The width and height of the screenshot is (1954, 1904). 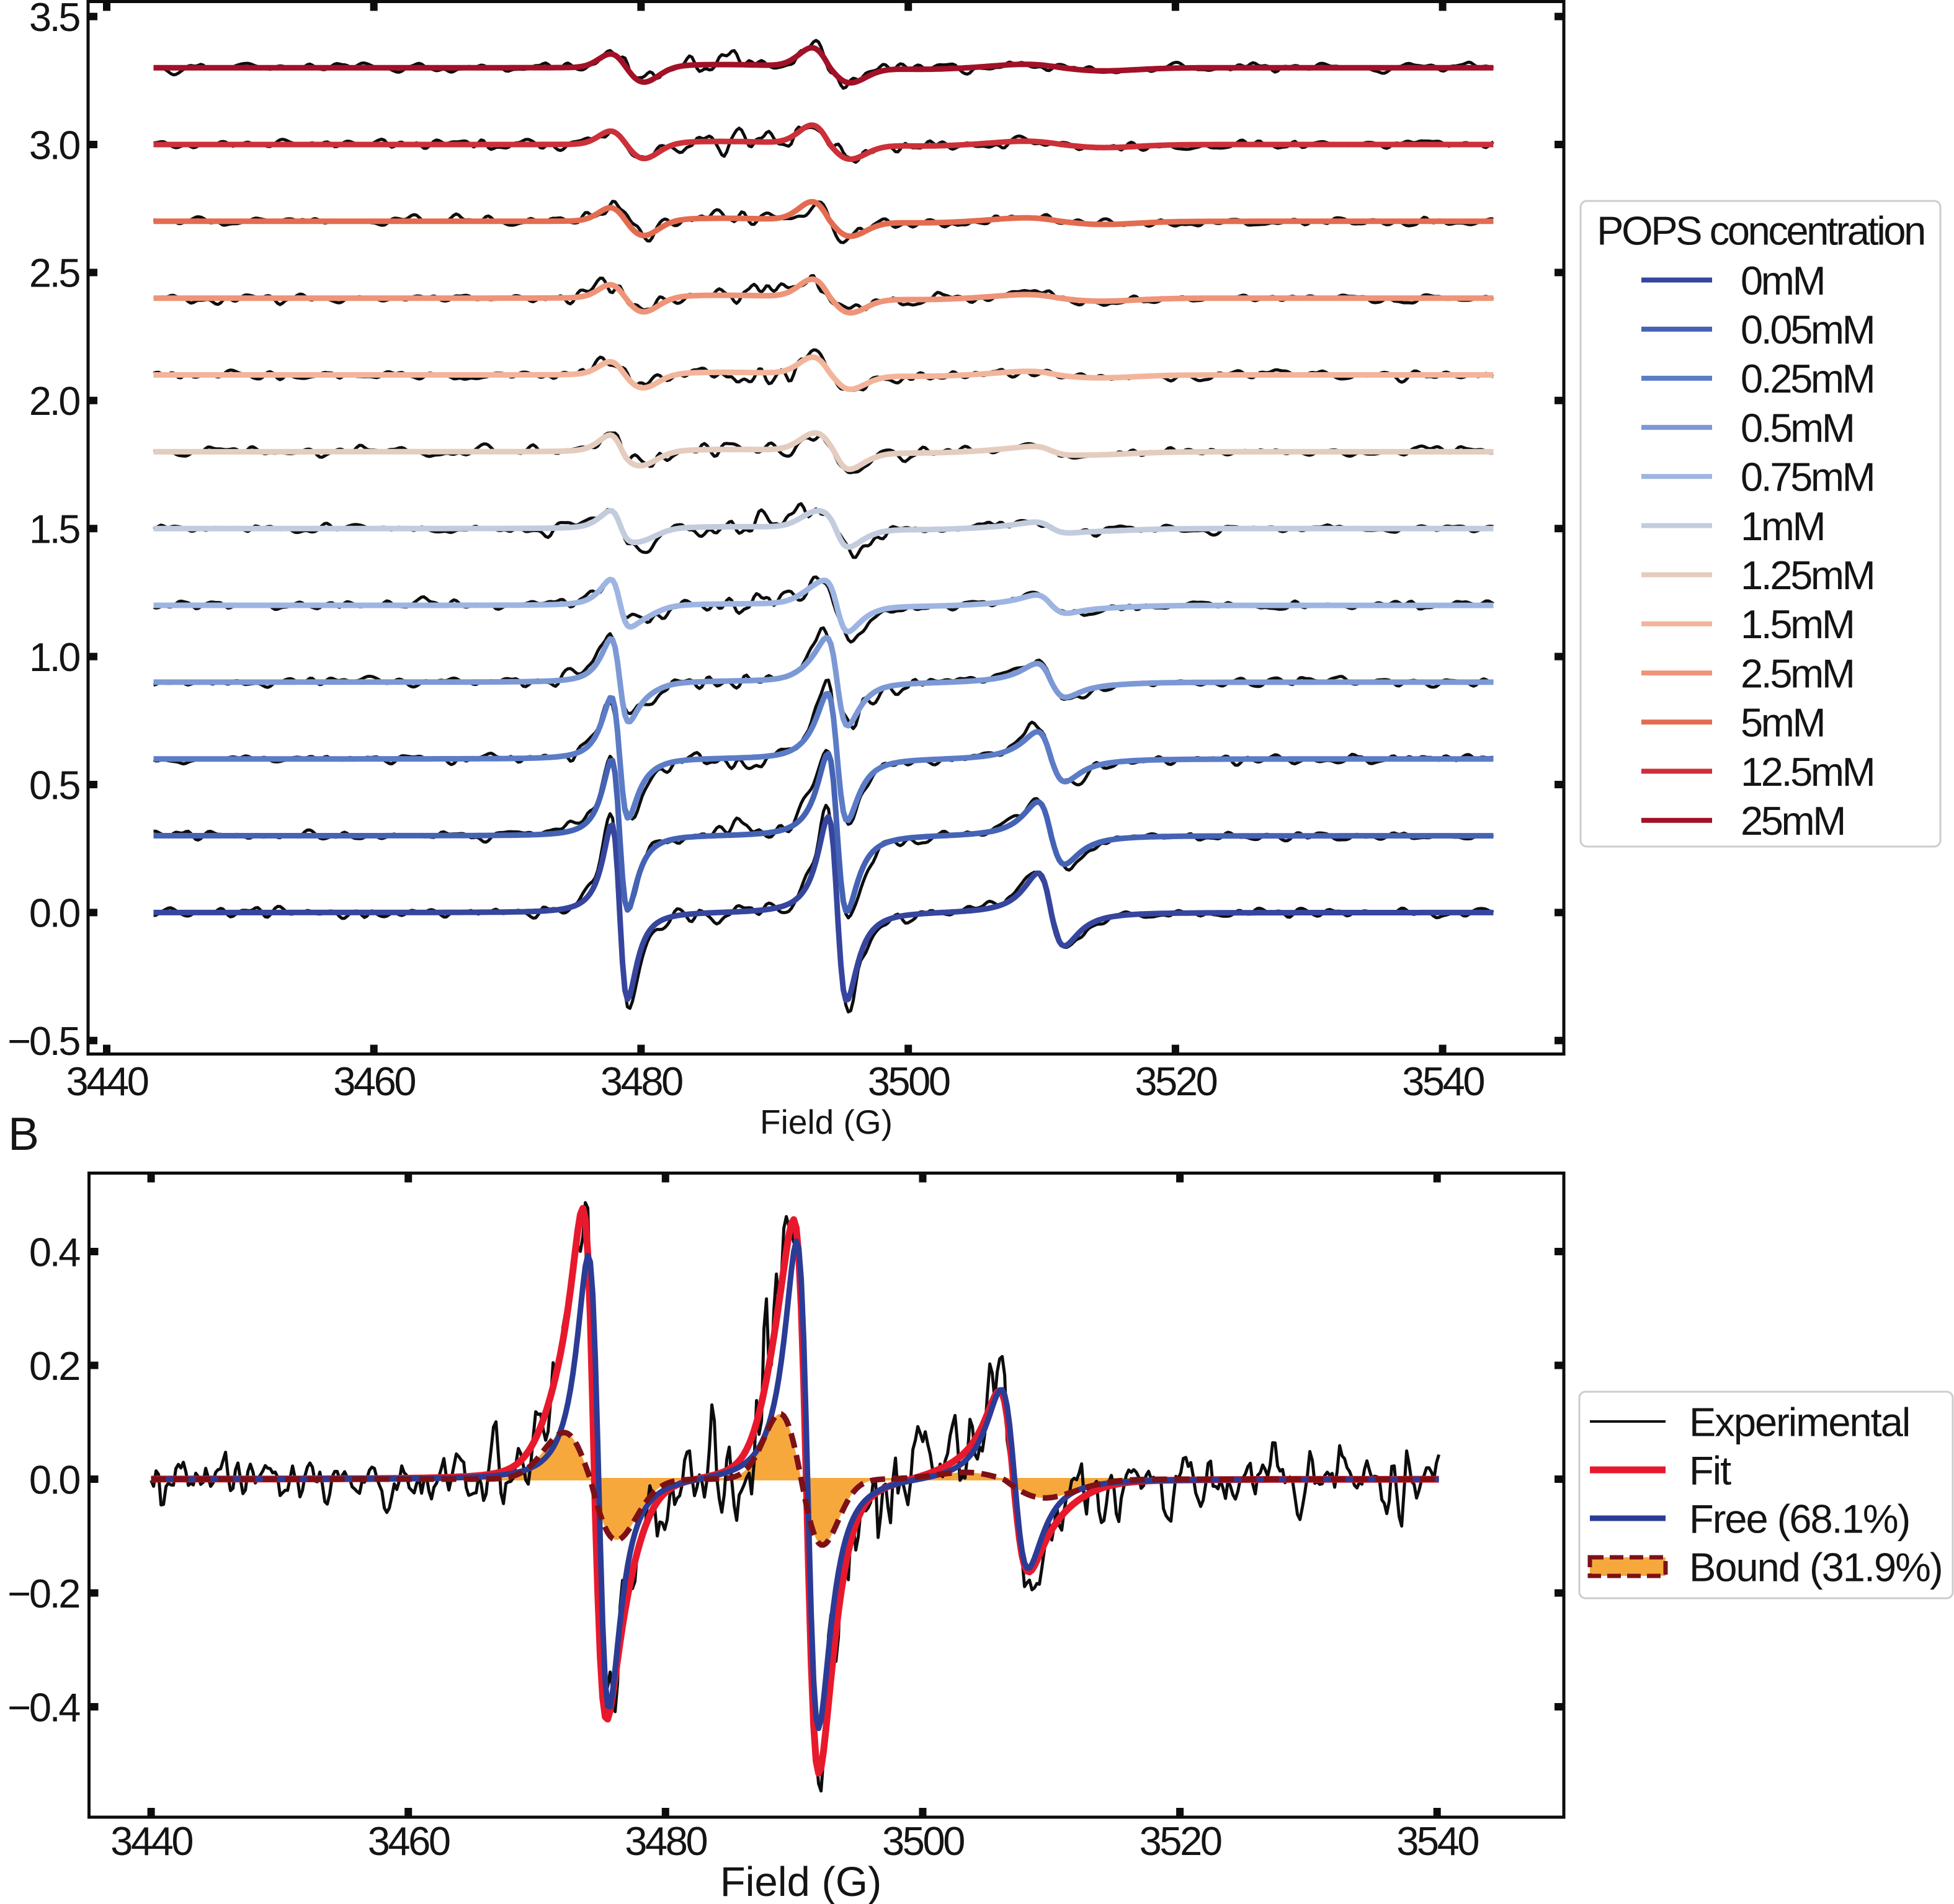 I want to click on svg-text: 0.75mM, so click(x=1807, y=477).